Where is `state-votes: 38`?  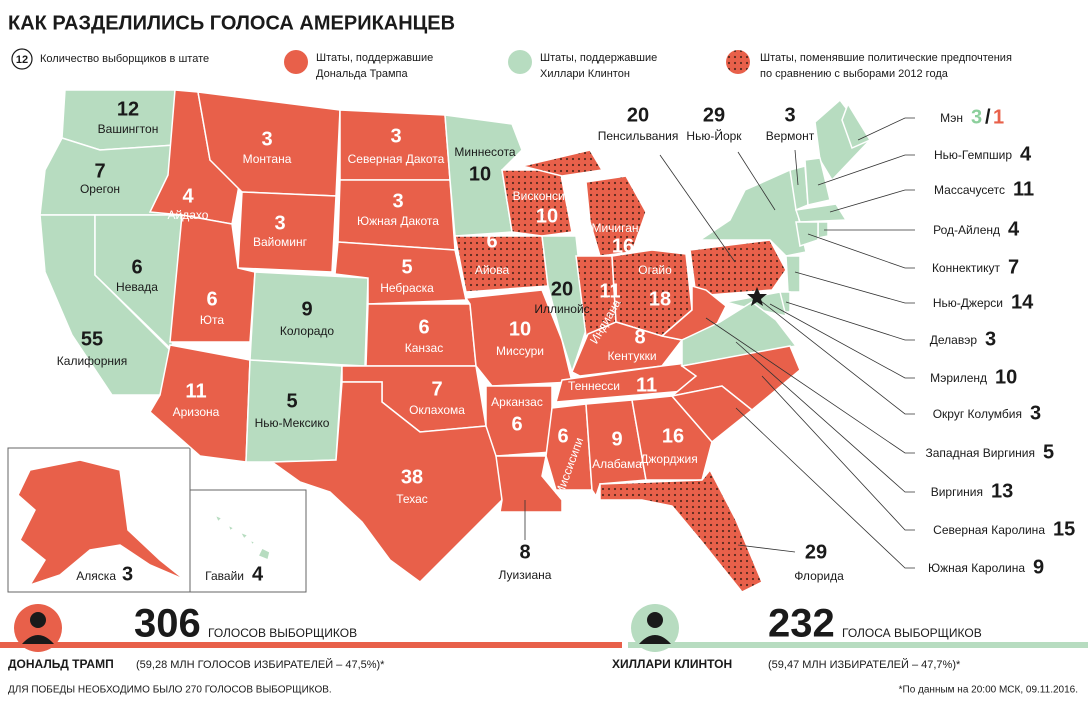
state-votes: 38 is located at coordinates (412, 477).